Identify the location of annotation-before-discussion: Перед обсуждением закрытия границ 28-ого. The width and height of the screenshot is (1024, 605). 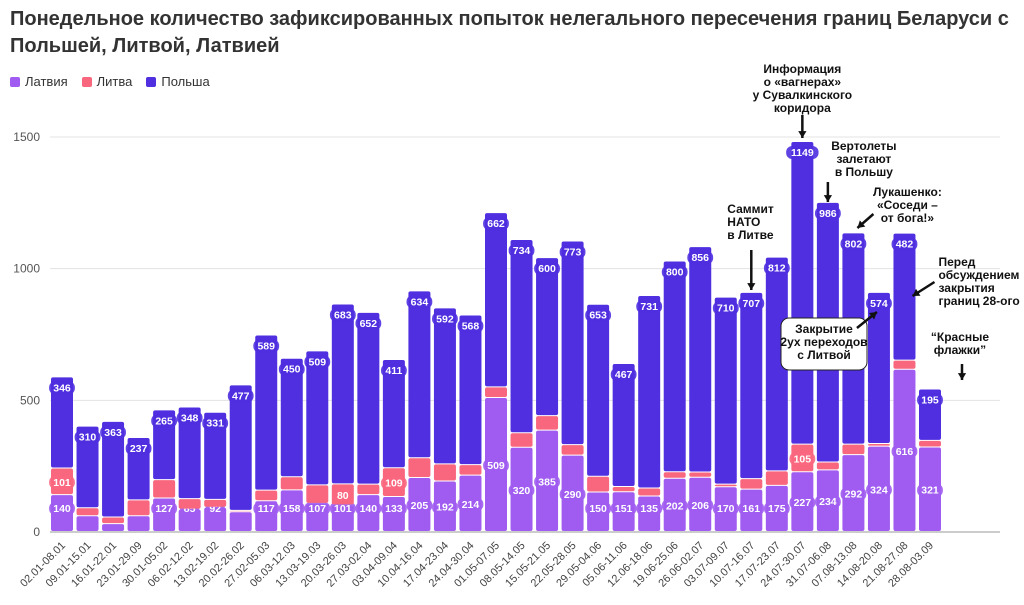
(978, 281).